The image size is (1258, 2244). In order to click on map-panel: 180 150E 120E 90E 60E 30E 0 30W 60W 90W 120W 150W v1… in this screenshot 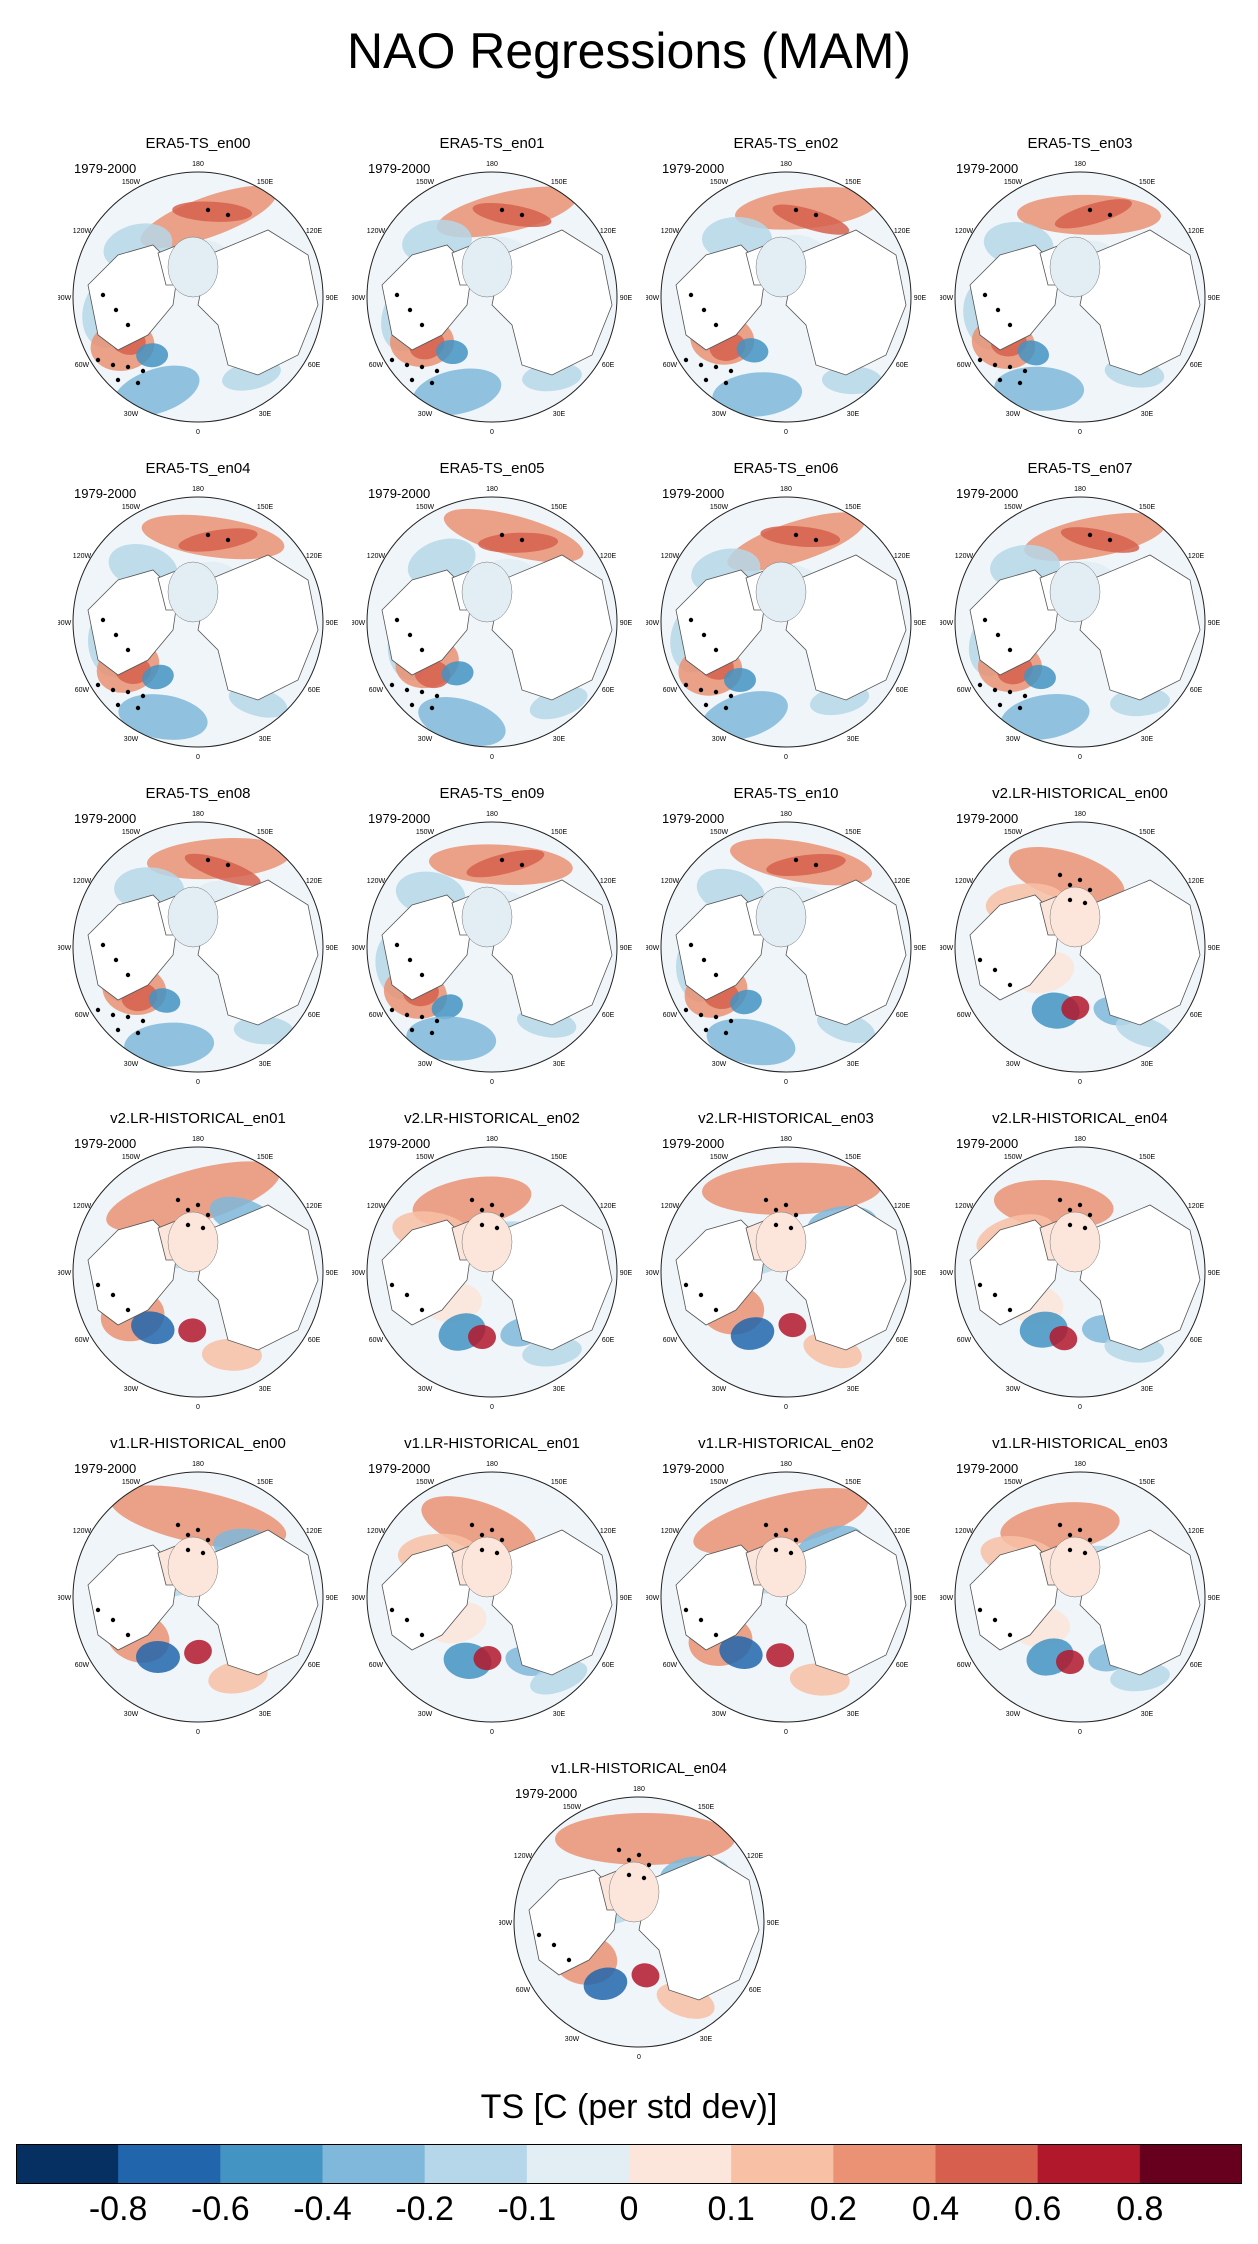, I will do `click(786, 1585)`.